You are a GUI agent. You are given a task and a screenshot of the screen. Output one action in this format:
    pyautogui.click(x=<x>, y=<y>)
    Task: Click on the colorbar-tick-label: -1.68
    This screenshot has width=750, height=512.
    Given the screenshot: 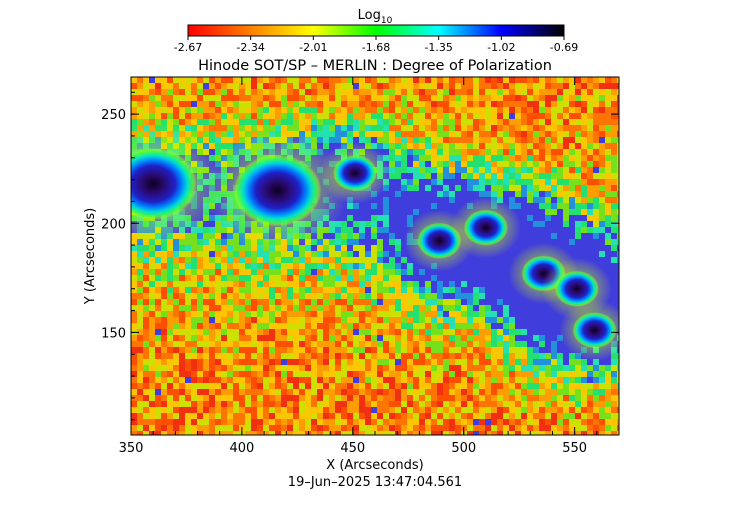 What is the action you would take?
    pyautogui.click(x=376, y=47)
    